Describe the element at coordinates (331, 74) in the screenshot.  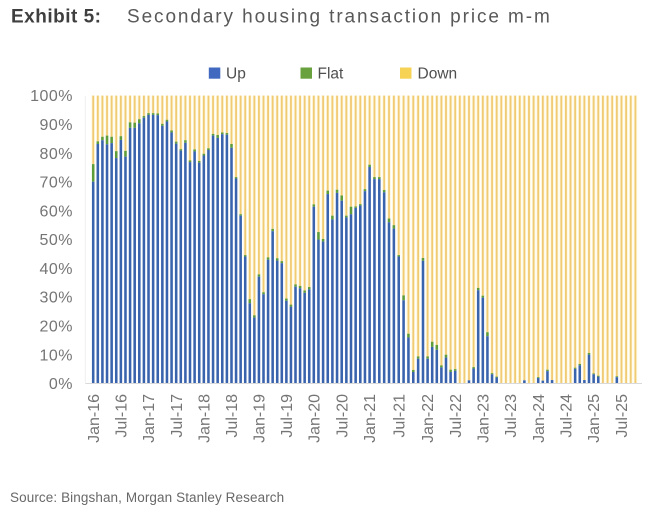
I see `svg-text: Flat` at that location.